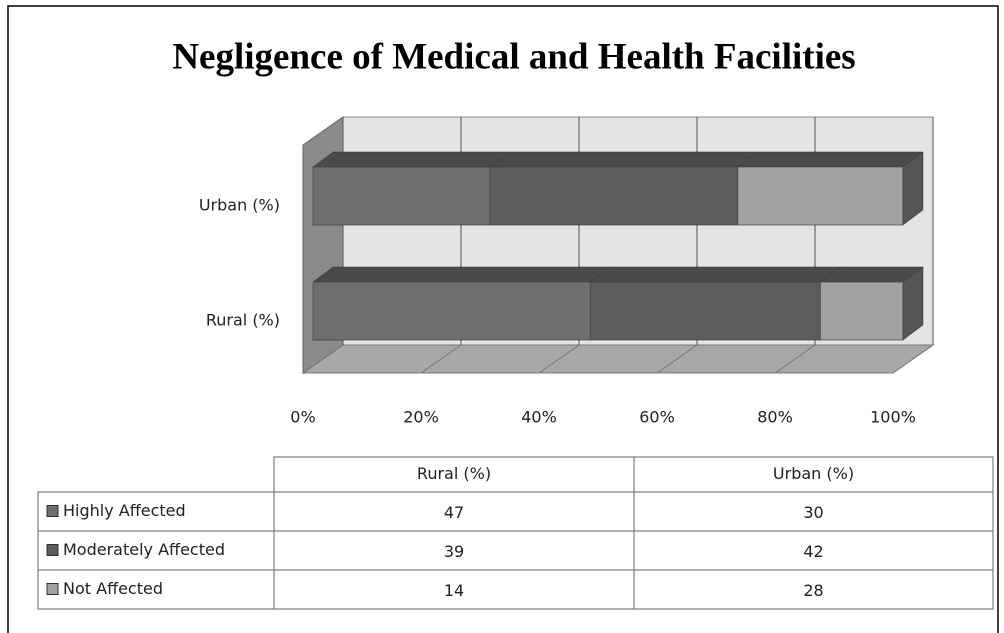 The width and height of the screenshot is (1004, 633). What do you see at coordinates (113, 588) in the screenshot?
I see `legend-label: Not Affected` at bounding box center [113, 588].